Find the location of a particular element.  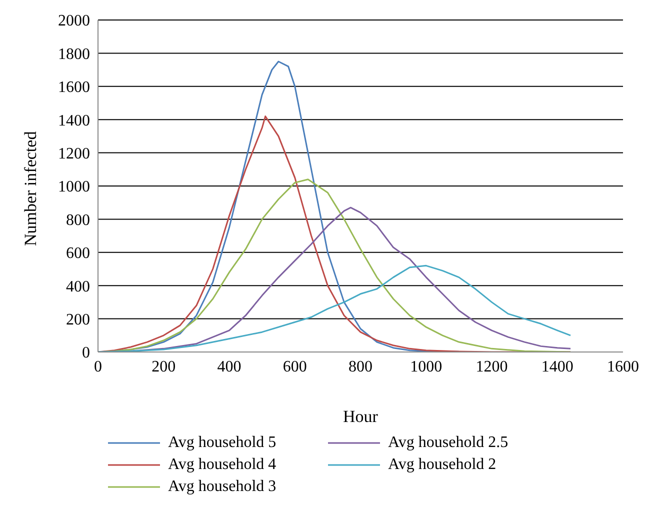

y-tick-label: 1000 is located at coordinates (74, 187).